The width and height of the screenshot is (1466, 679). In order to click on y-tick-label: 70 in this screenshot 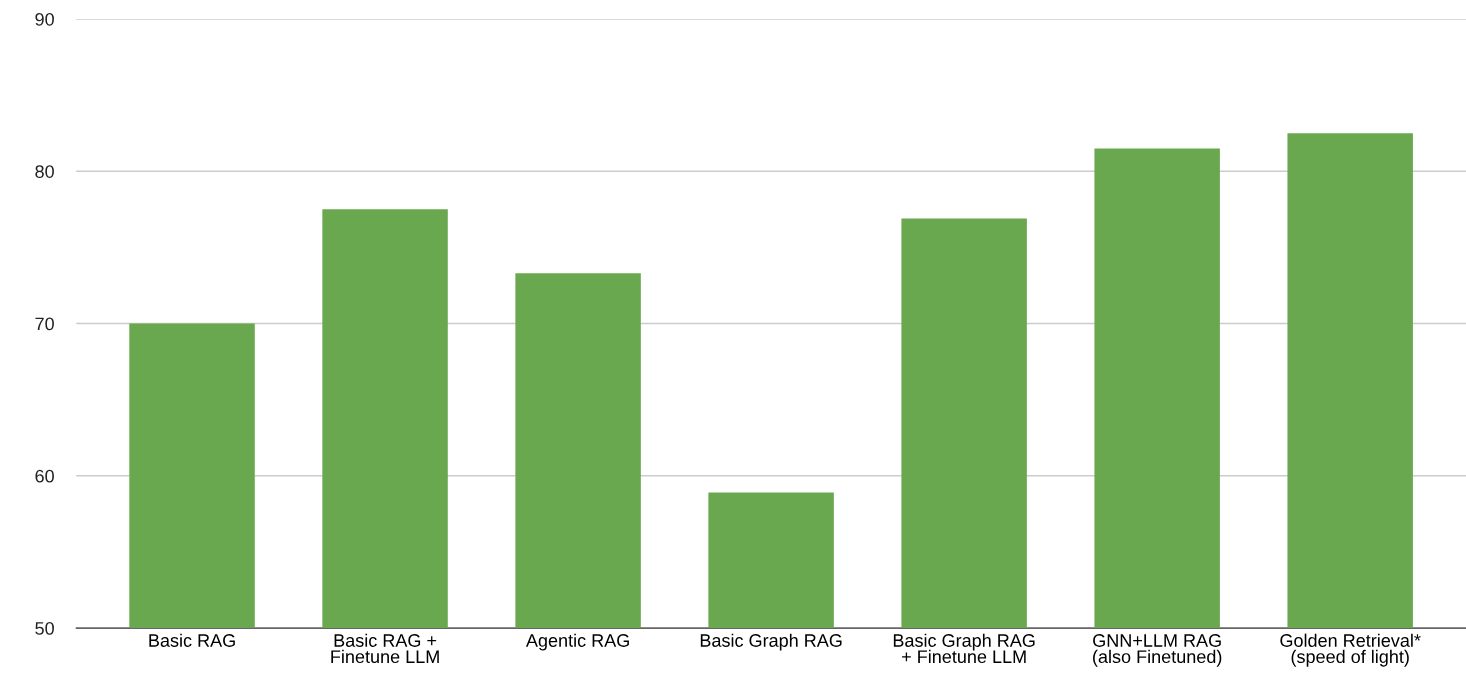, I will do `click(44, 324)`.